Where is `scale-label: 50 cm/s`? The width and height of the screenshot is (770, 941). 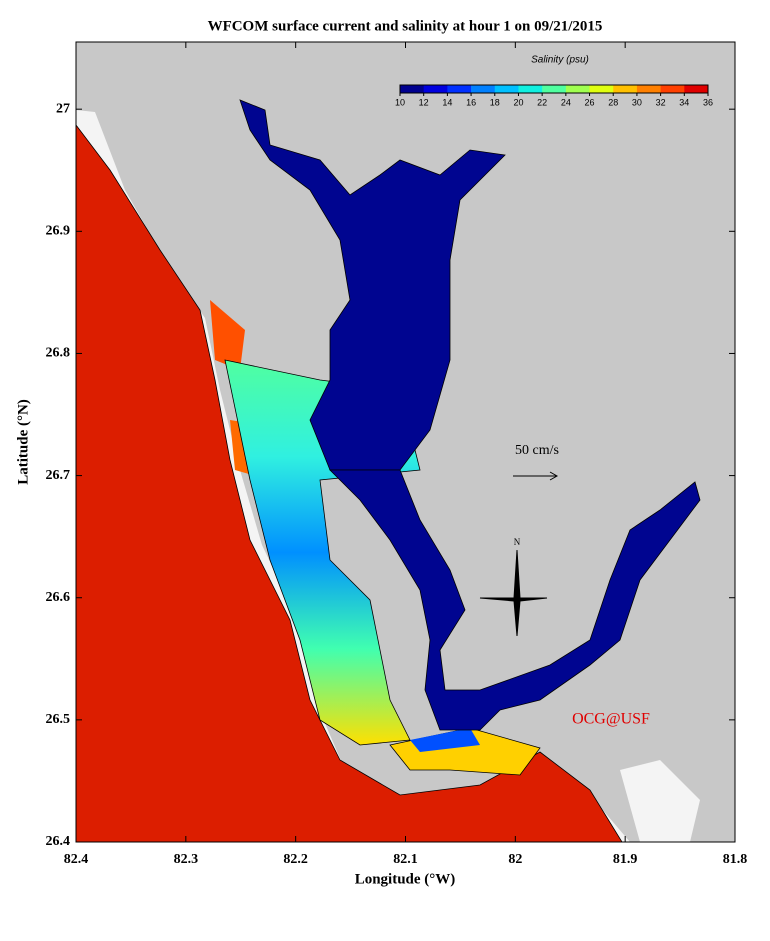 scale-label: 50 cm/s is located at coordinates (537, 450).